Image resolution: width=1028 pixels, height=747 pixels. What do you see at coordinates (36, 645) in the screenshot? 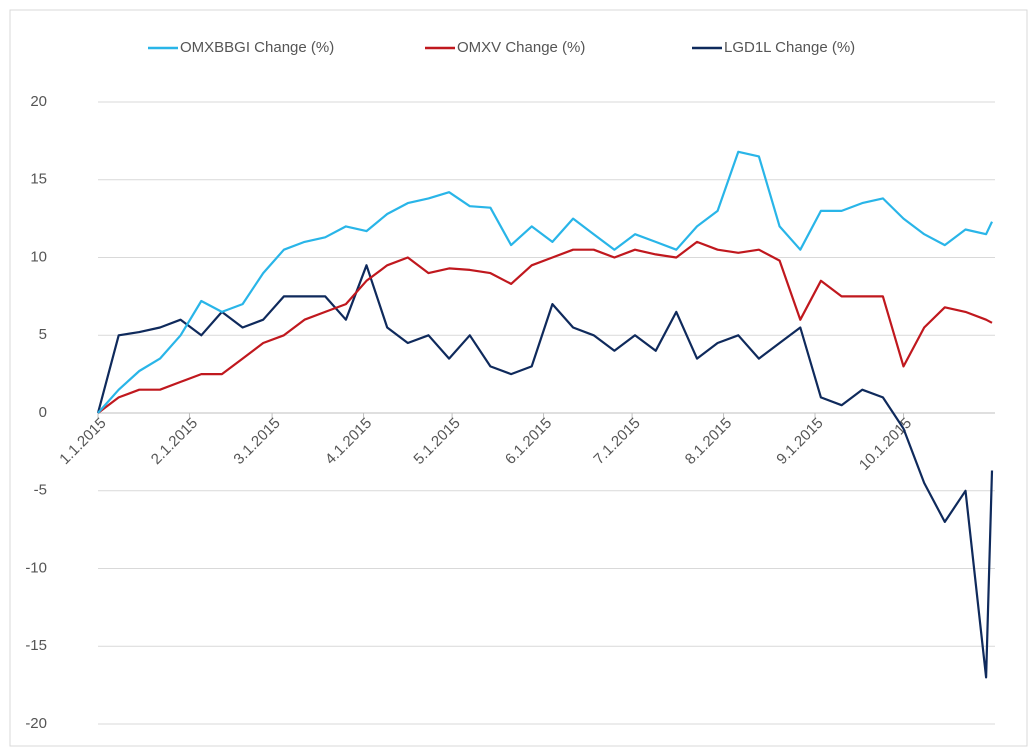
I see `y-tick-label: -15` at bounding box center [36, 645].